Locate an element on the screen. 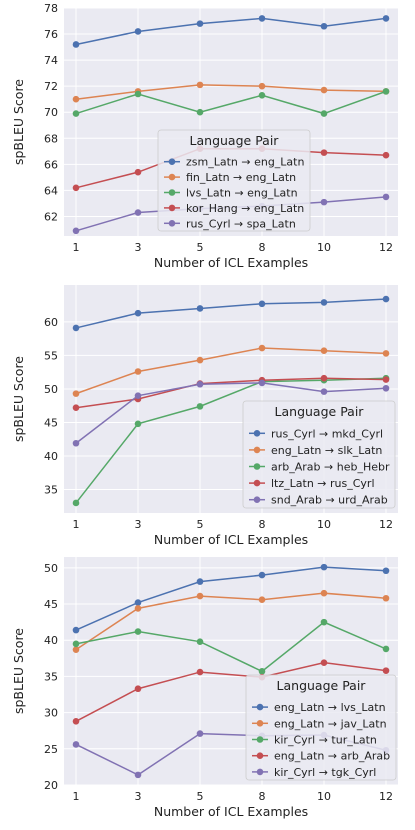  y-tick-label: 78 is located at coordinates (51, 8).